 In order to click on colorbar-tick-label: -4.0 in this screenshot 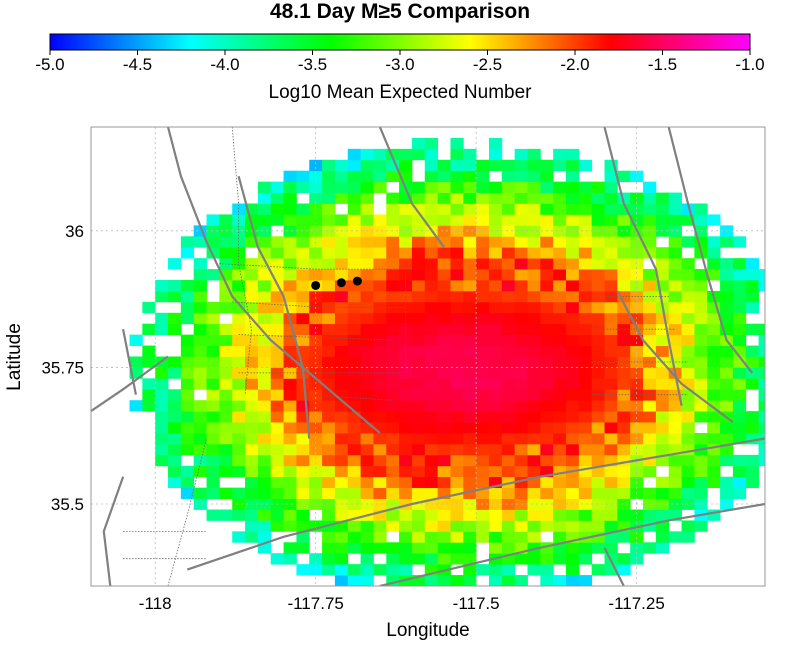, I will do `click(224, 64)`.